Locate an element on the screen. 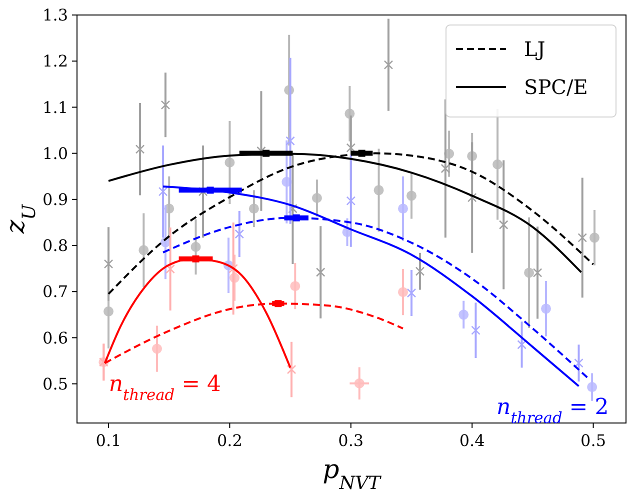 This screenshot has width=631, height=492. x-tick-label: 0.3 is located at coordinates (351, 440).